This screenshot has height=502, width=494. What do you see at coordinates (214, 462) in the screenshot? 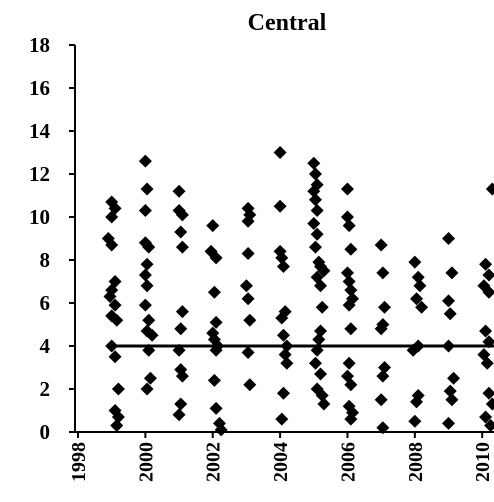
I see `x-tick-label: 2002` at bounding box center [214, 462].